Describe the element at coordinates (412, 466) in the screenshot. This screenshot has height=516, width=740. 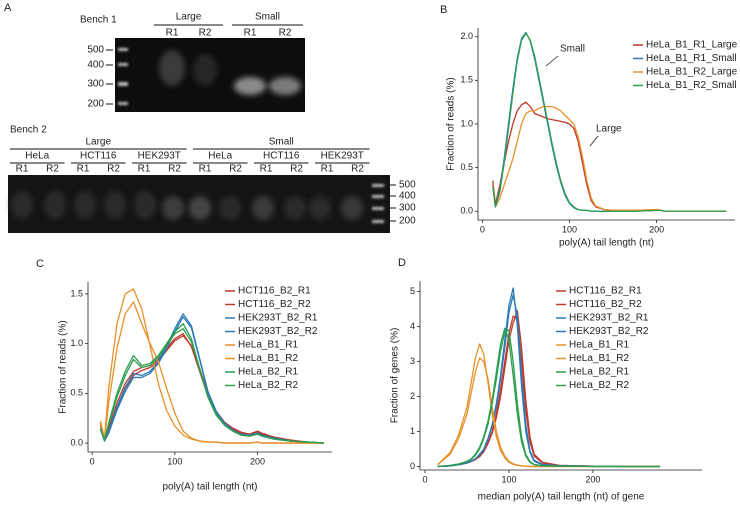
I see `y-tick-label: 0` at that location.